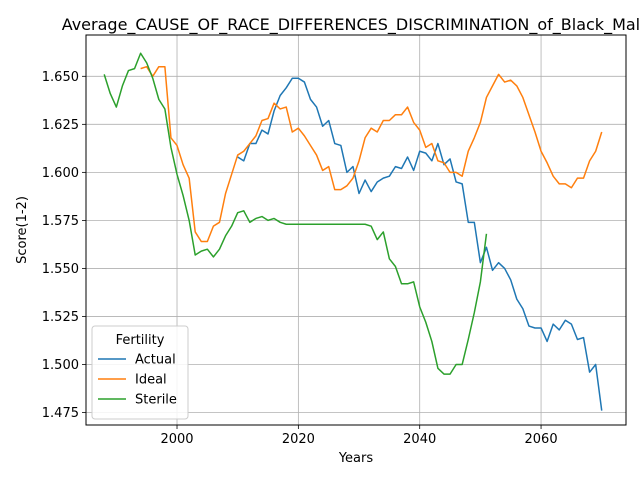  Describe the element at coordinates (22, 230) in the screenshot. I see `y-axis-label: Score(1-2)` at that location.